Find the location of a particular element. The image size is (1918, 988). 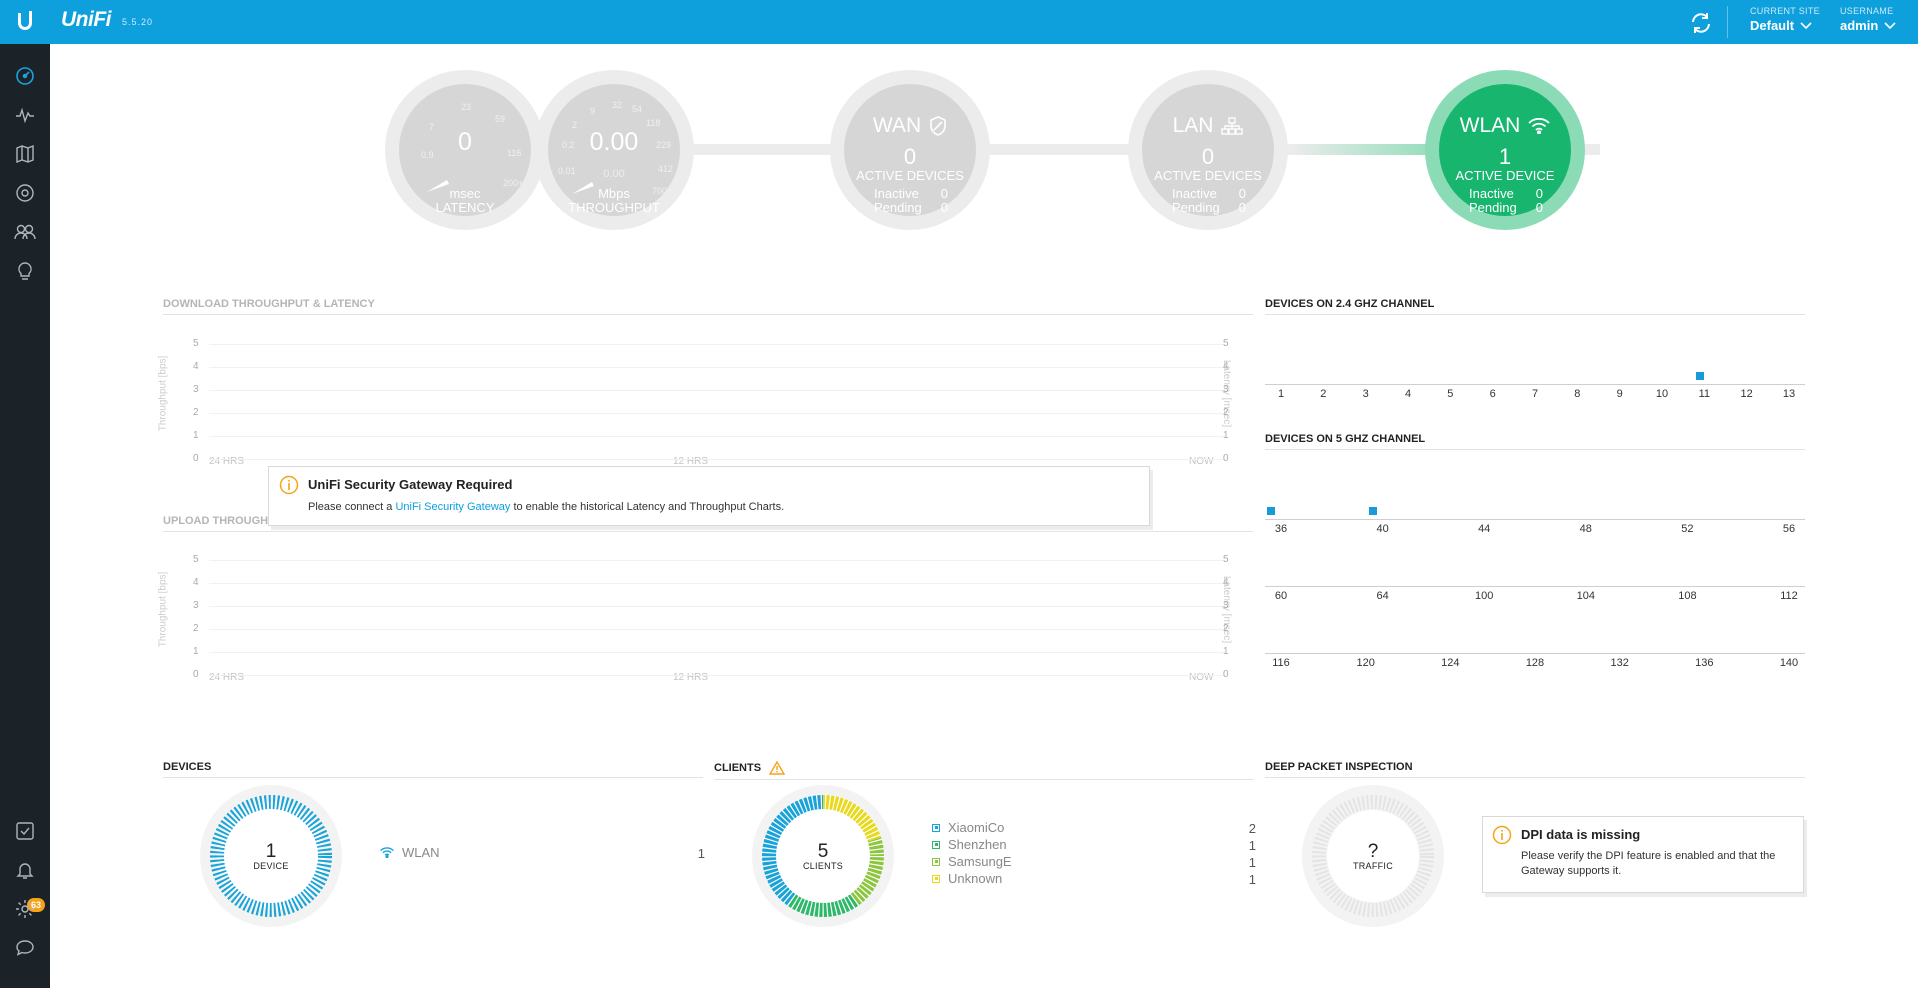

latency-gauge: 0.9 7 23 59 116 200+ 0 msec LATENCY is located at coordinates (465, 150).